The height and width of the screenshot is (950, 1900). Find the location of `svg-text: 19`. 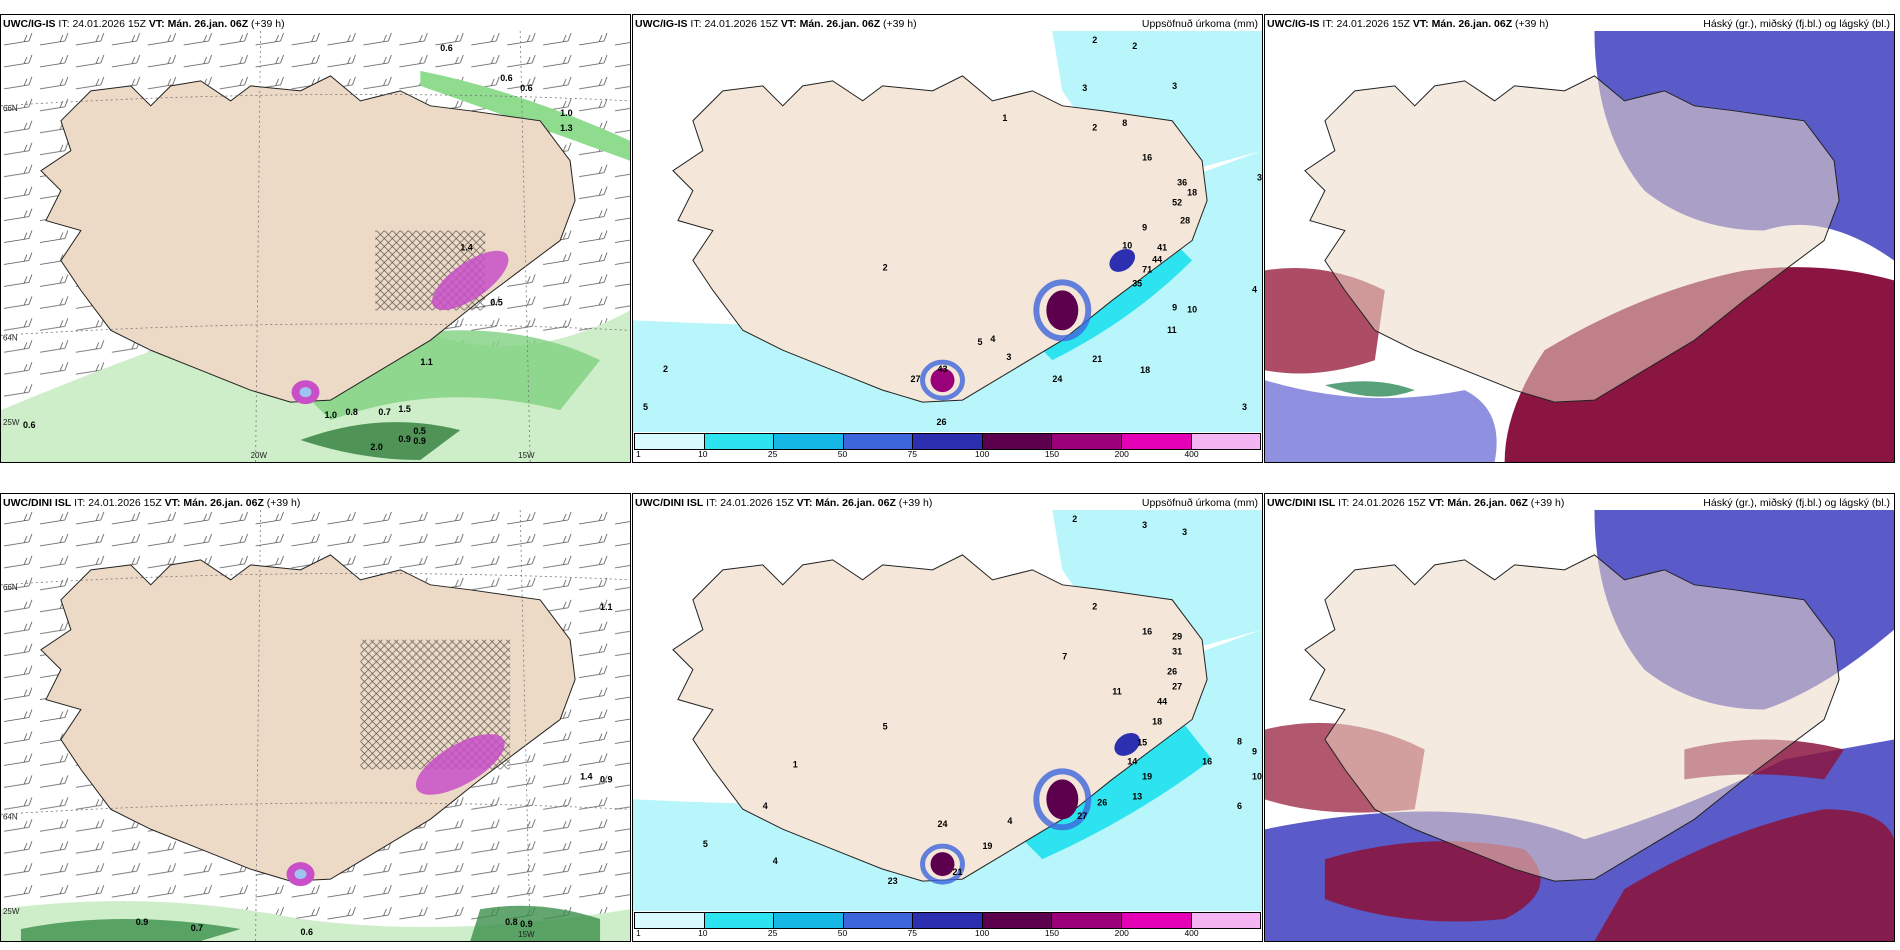

svg-text: 19 is located at coordinates (987, 846).